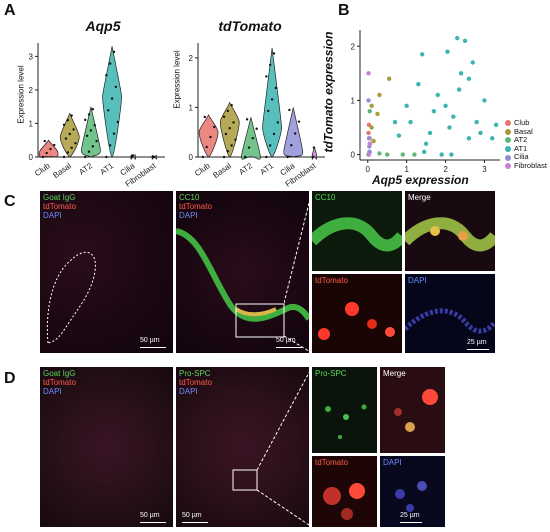 The height and width of the screenshot is (532, 550). What do you see at coordinates (31, 157) in the screenshot?
I see `y-tick-label: 0` at bounding box center [31, 157].